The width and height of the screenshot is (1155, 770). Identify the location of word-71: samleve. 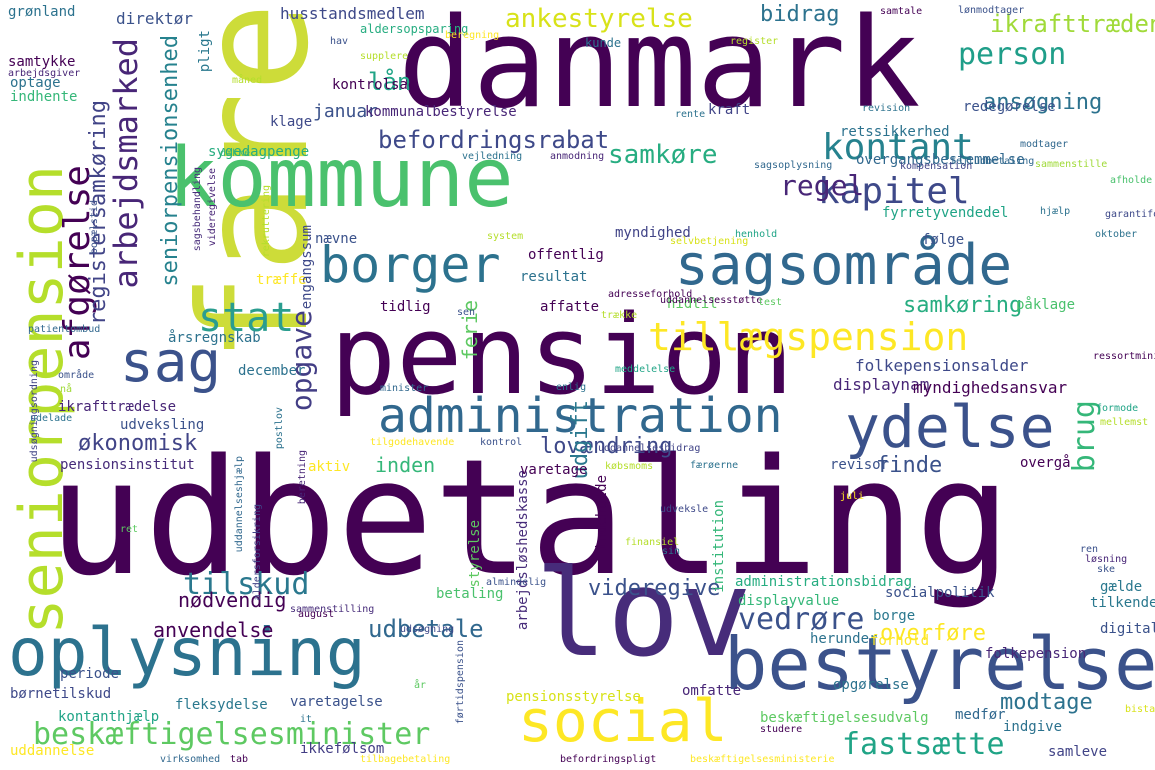
(1078, 752).